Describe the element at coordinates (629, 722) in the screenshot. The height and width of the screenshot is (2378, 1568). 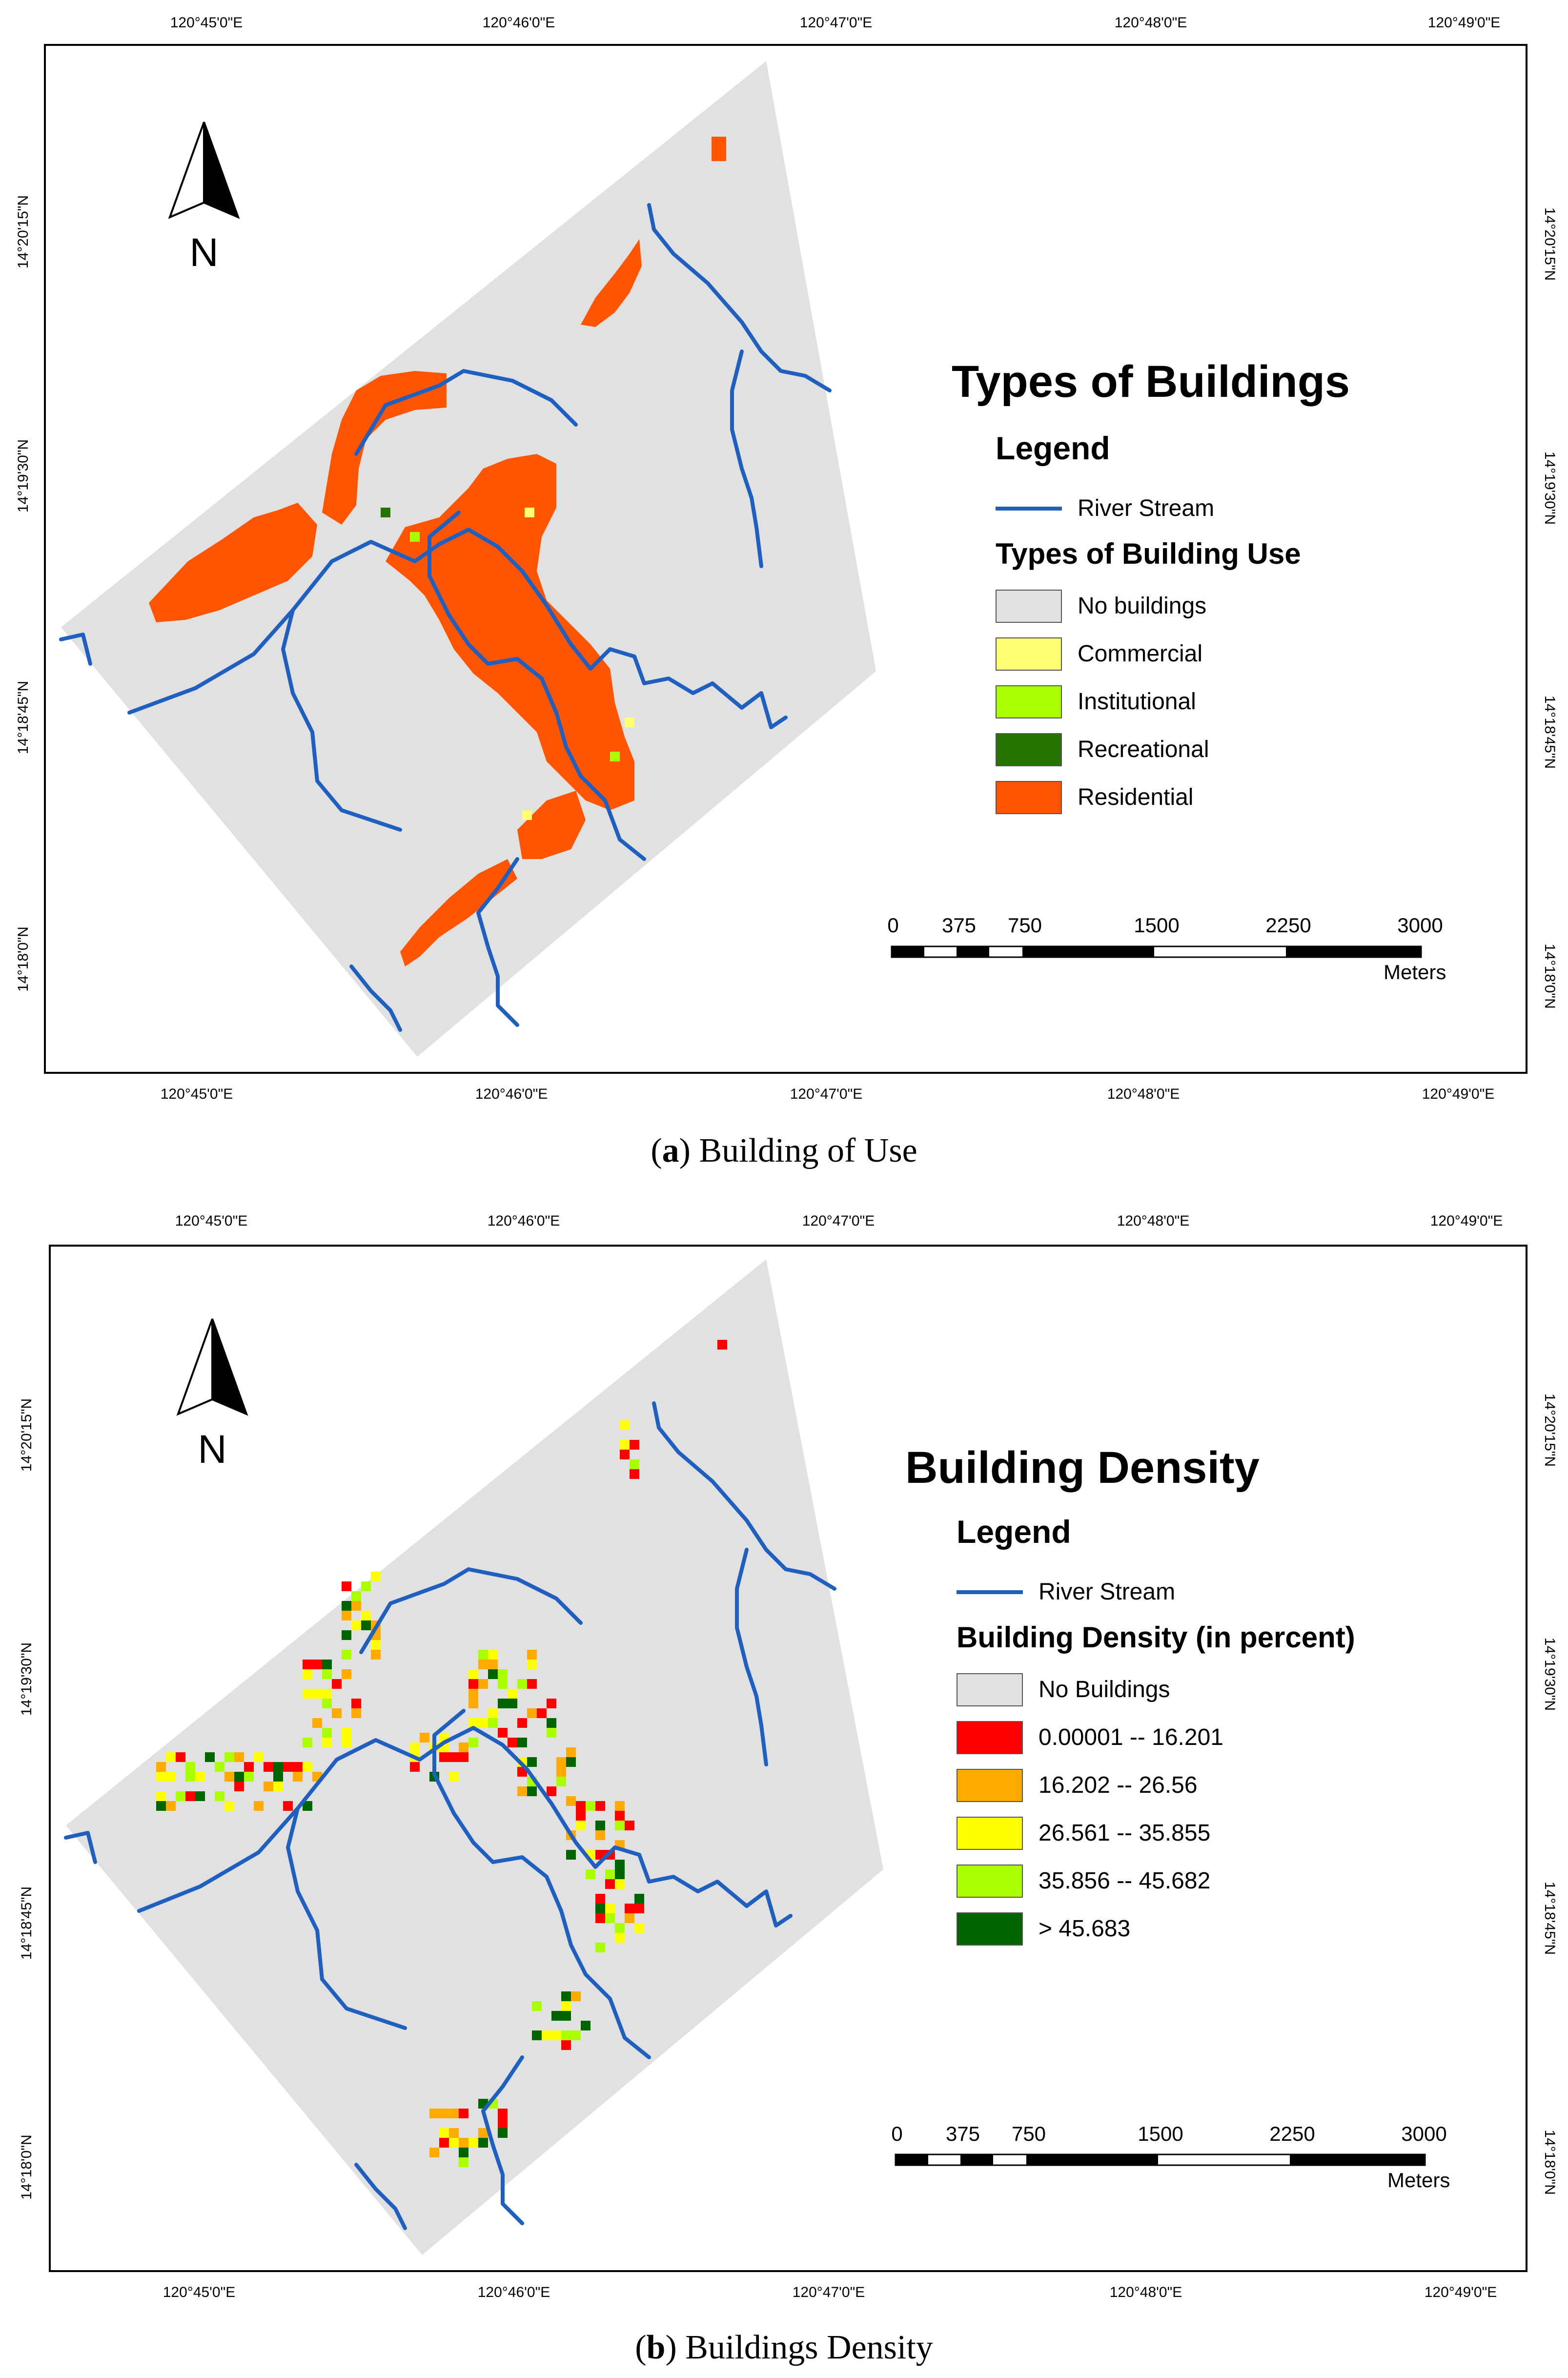
I see `commercial-parcel` at that location.